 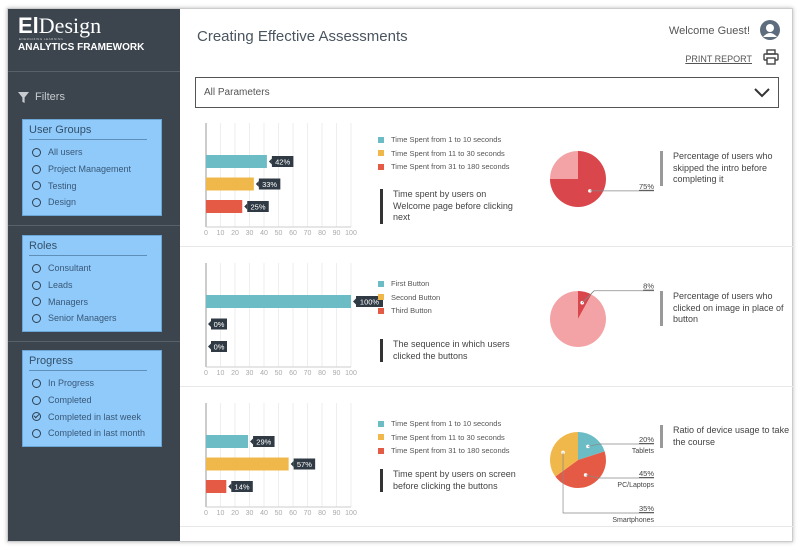 I want to click on tick-label: 80, so click(x=322, y=233).